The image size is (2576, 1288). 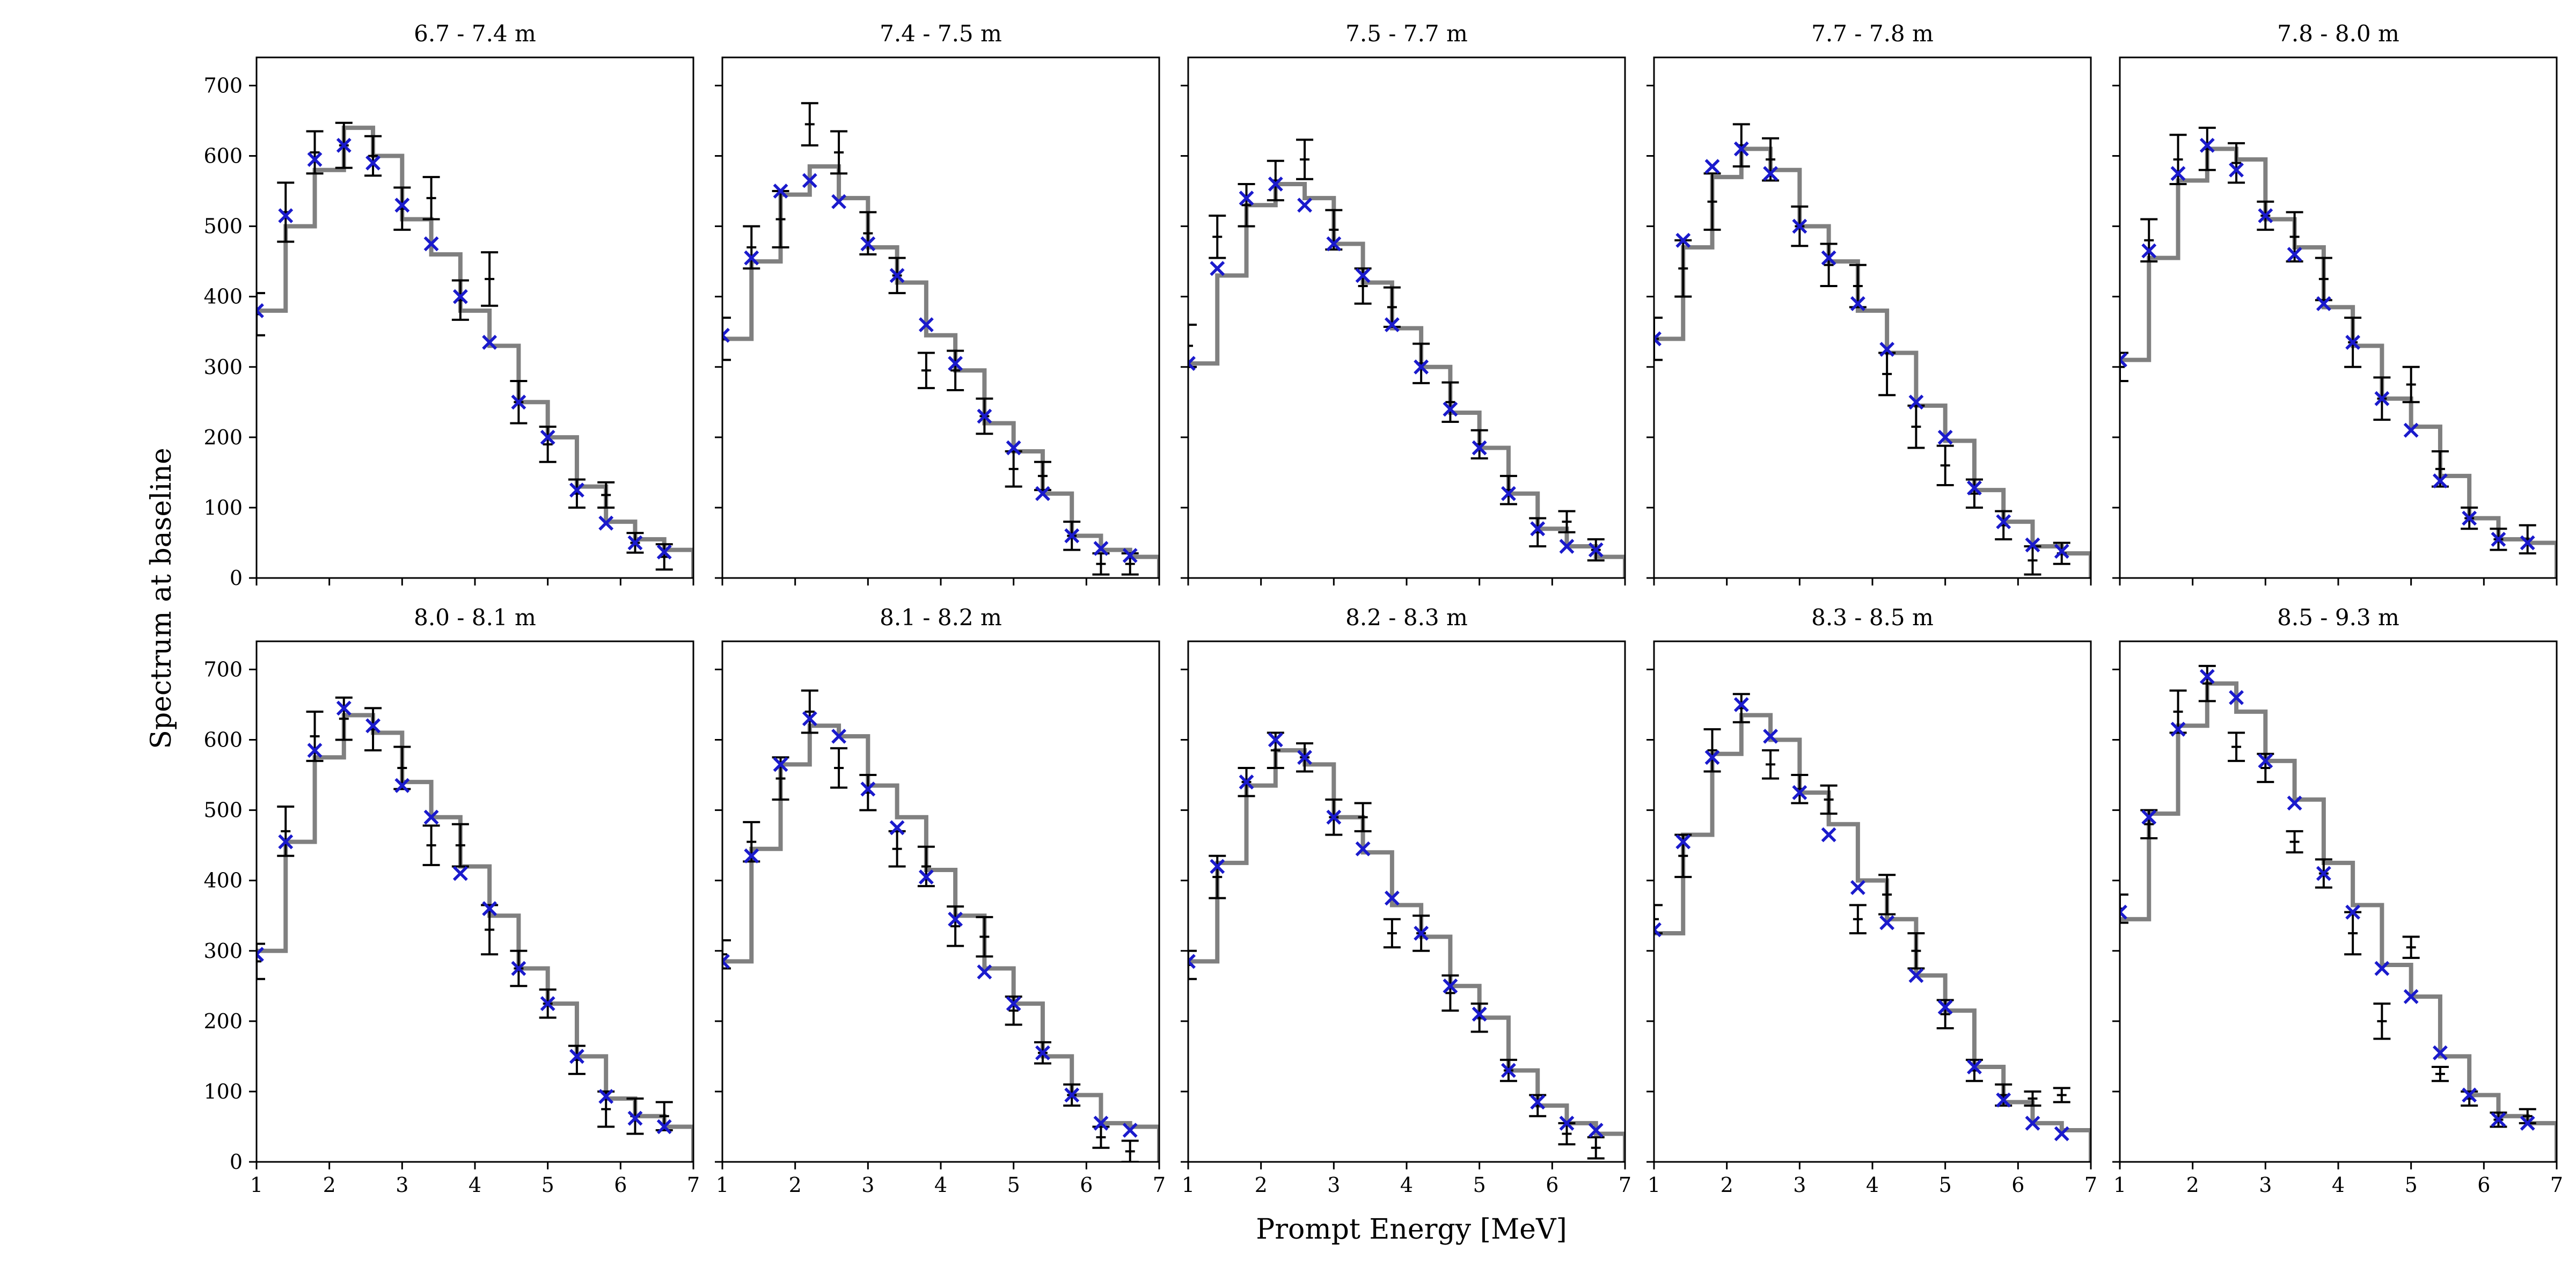 What do you see at coordinates (236, 578) in the screenshot?
I see `y-tick-label: 0` at bounding box center [236, 578].